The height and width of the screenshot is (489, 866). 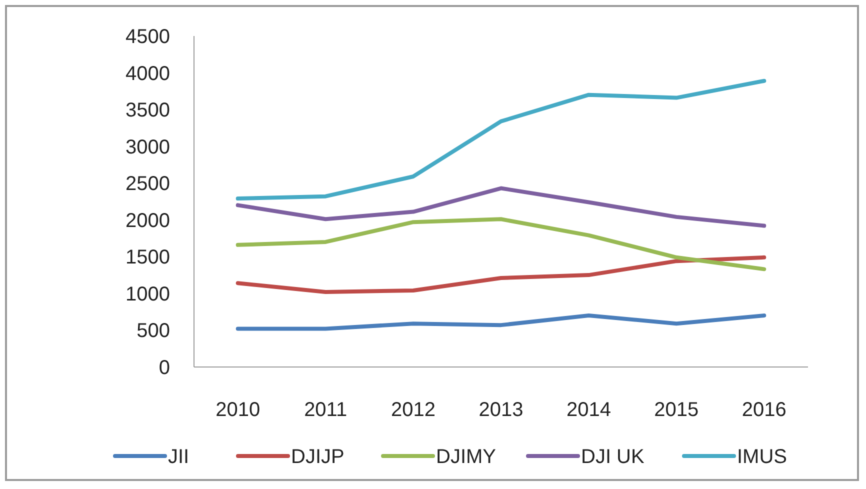 I want to click on y-tick-label: 1500, so click(x=148, y=257).